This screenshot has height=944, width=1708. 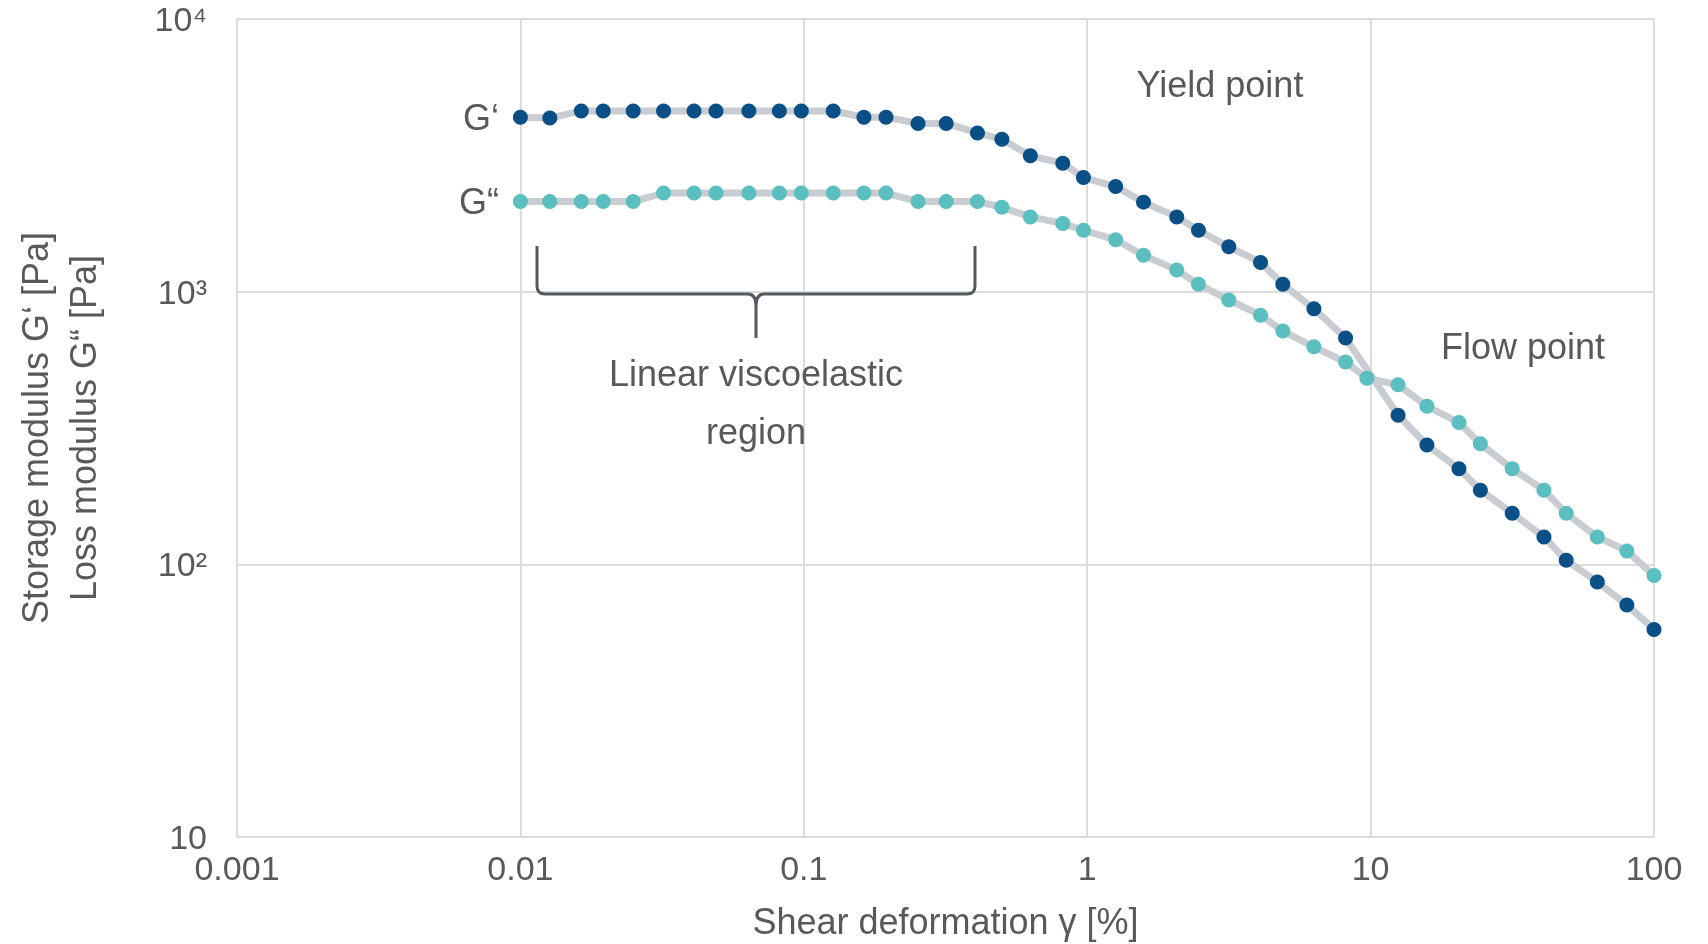 What do you see at coordinates (1523, 346) in the screenshot?
I see `annotation: Flow point` at bounding box center [1523, 346].